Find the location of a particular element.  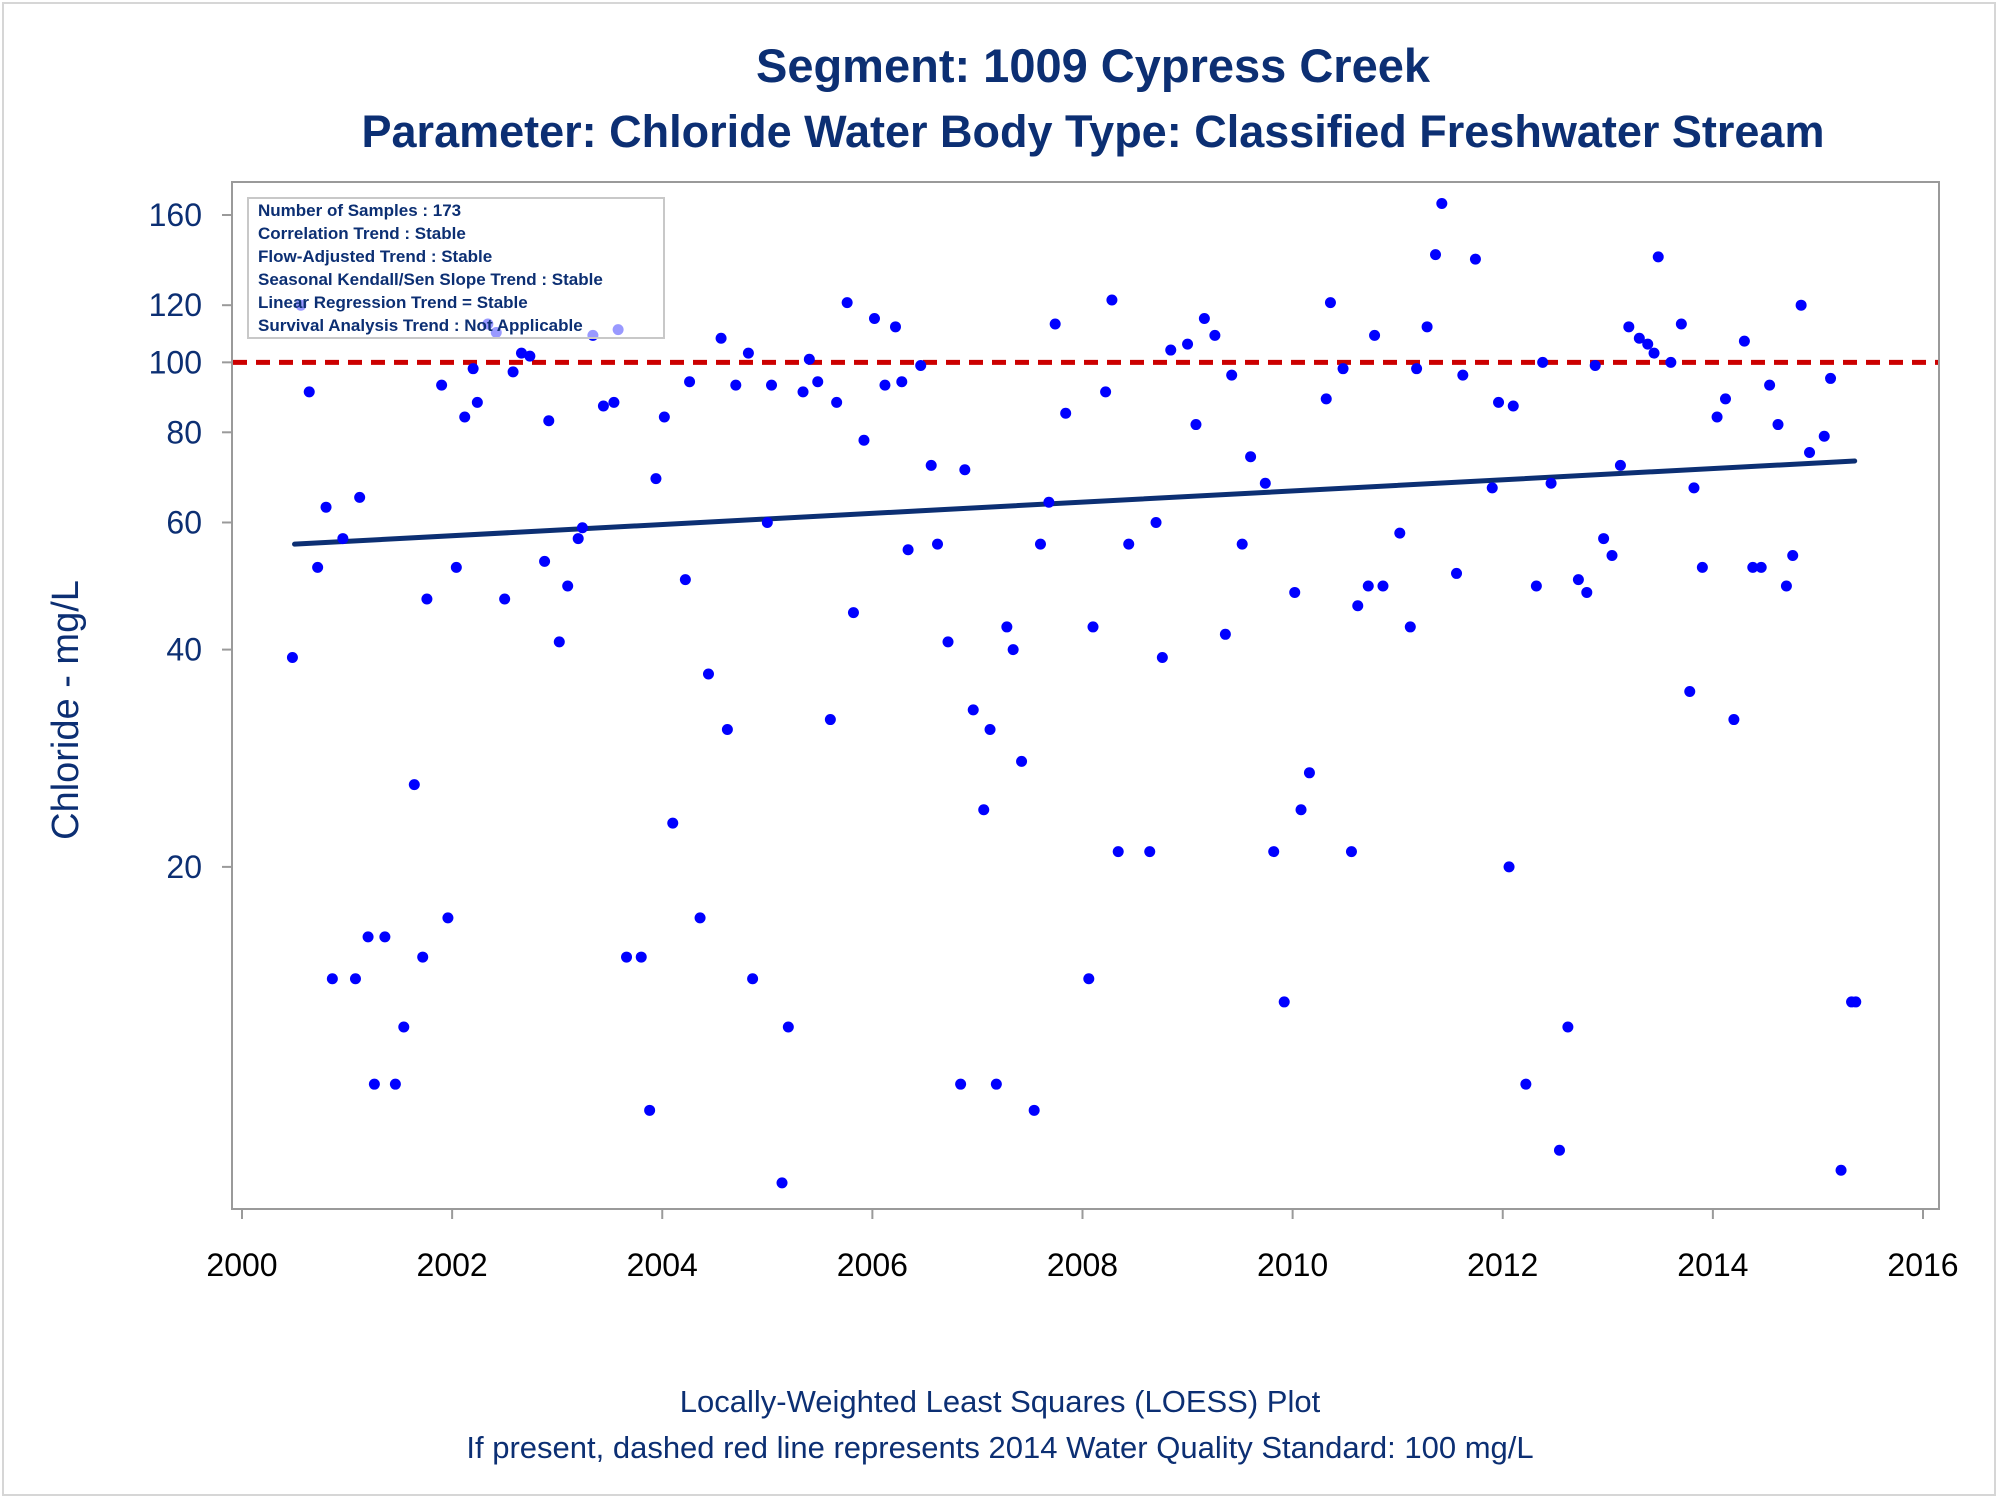

x-tick-label: 2006 is located at coordinates (872, 1265).